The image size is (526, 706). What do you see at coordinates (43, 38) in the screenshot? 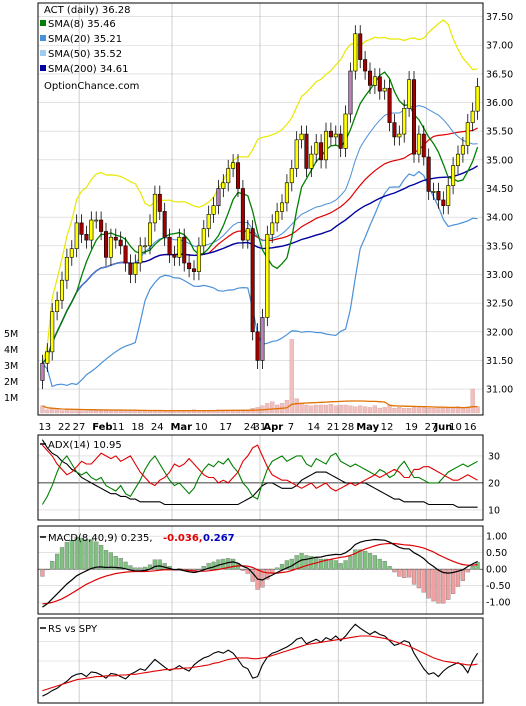
I see `sma20-legend-swatch` at bounding box center [43, 38].